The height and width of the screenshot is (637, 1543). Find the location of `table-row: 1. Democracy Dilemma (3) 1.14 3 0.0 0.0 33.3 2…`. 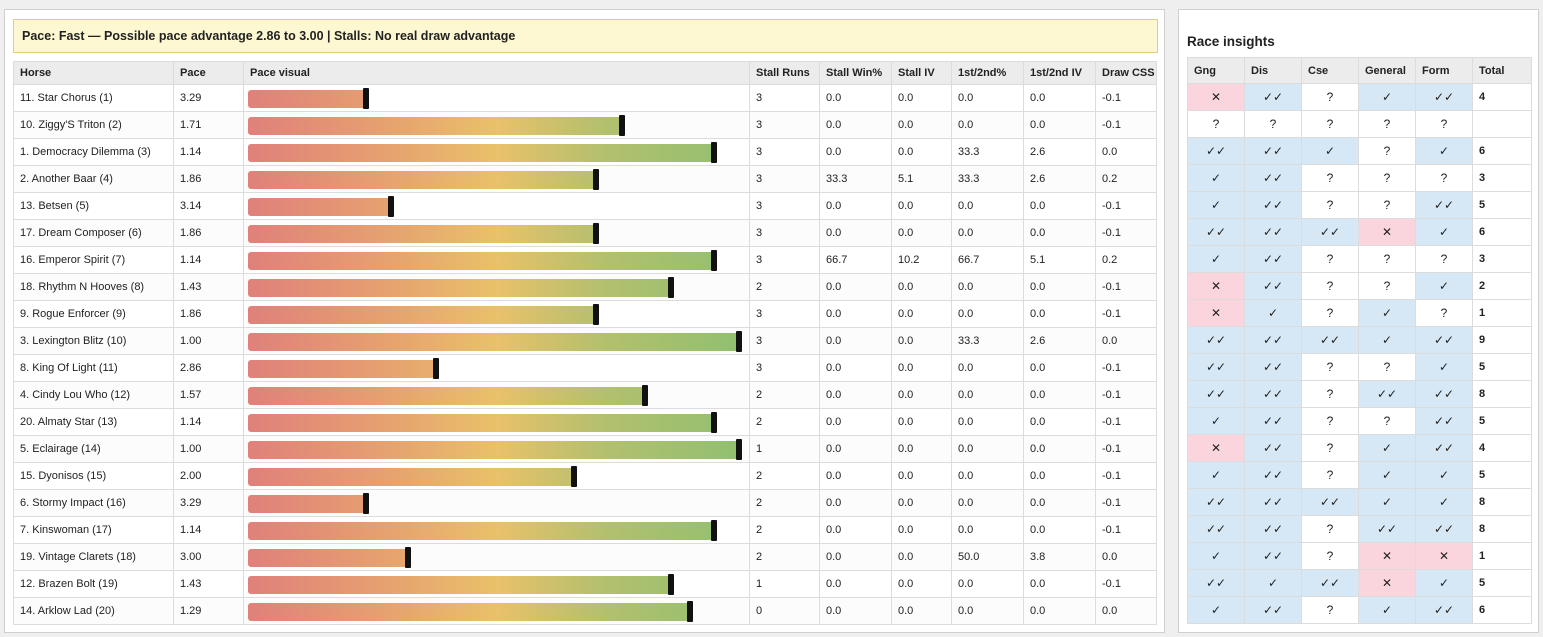

table-row: 1. Democracy Dilemma (3) 1.14 3 0.0 0.0 33.3 2… is located at coordinates (585, 152).